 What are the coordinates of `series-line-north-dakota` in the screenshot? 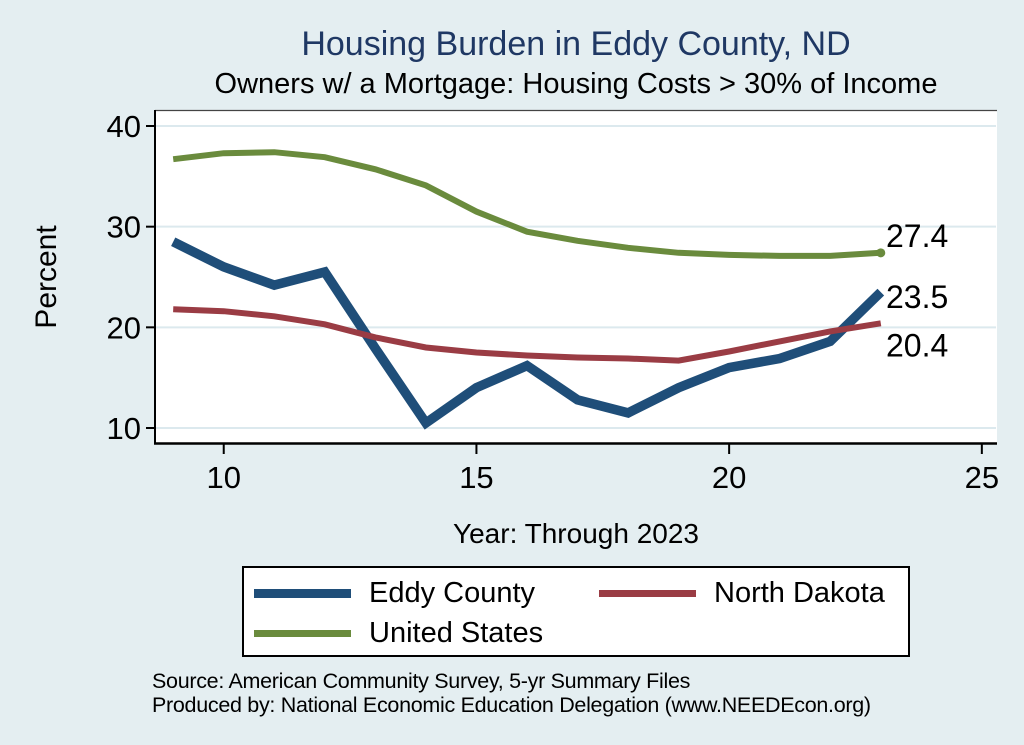 It's located at (527, 335).